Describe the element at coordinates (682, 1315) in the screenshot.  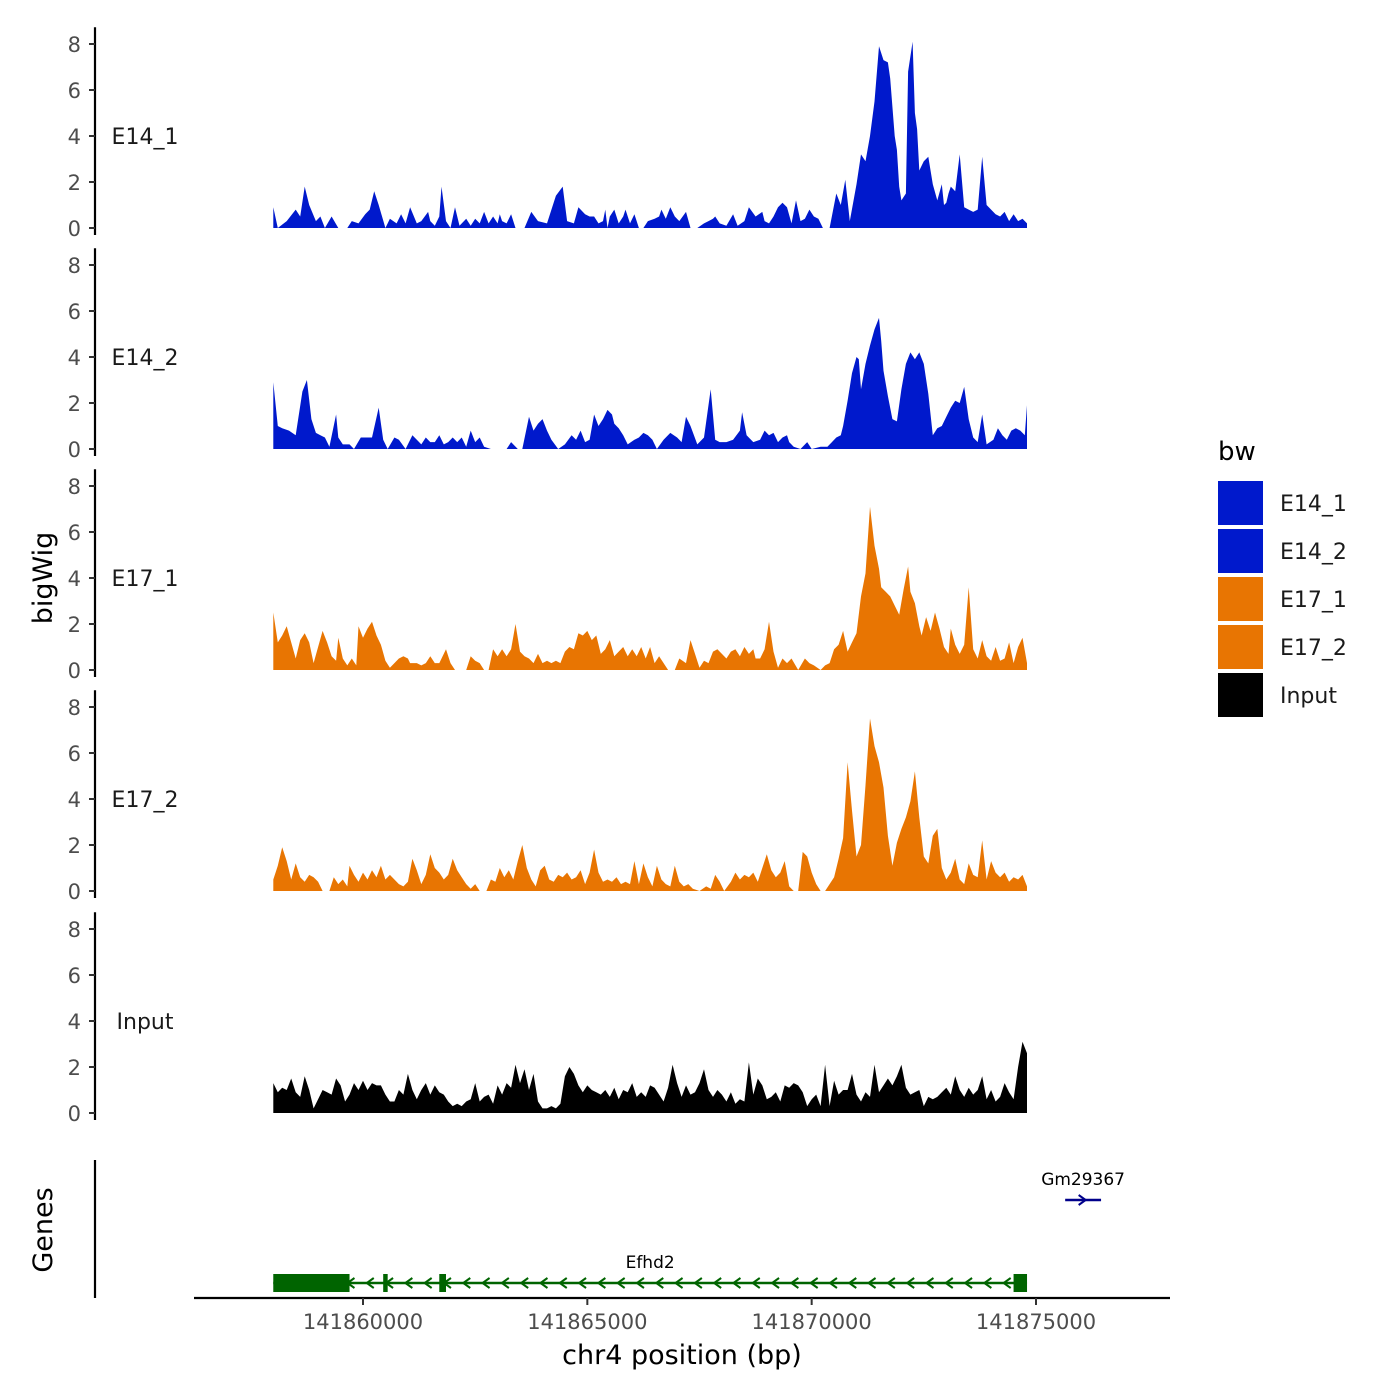
I see `x-axis: 141860000 141865000 141870000 141875000` at that location.